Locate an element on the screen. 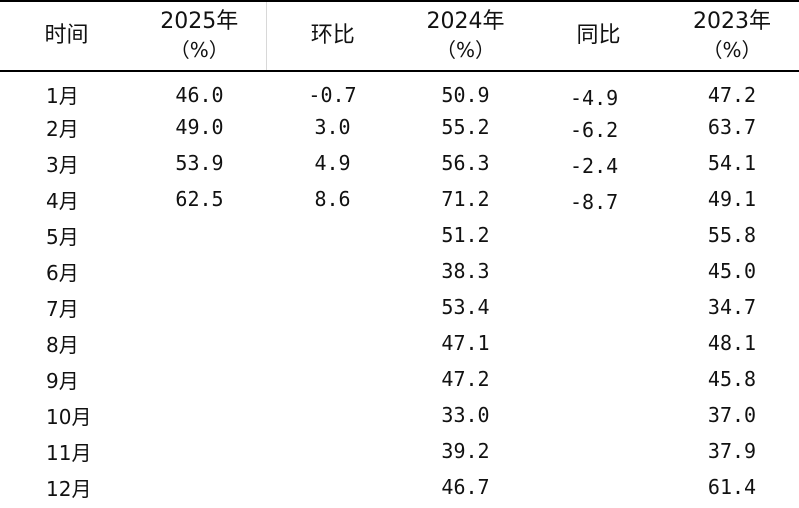  cell-2023: 37.0 is located at coordinates (732, 415).